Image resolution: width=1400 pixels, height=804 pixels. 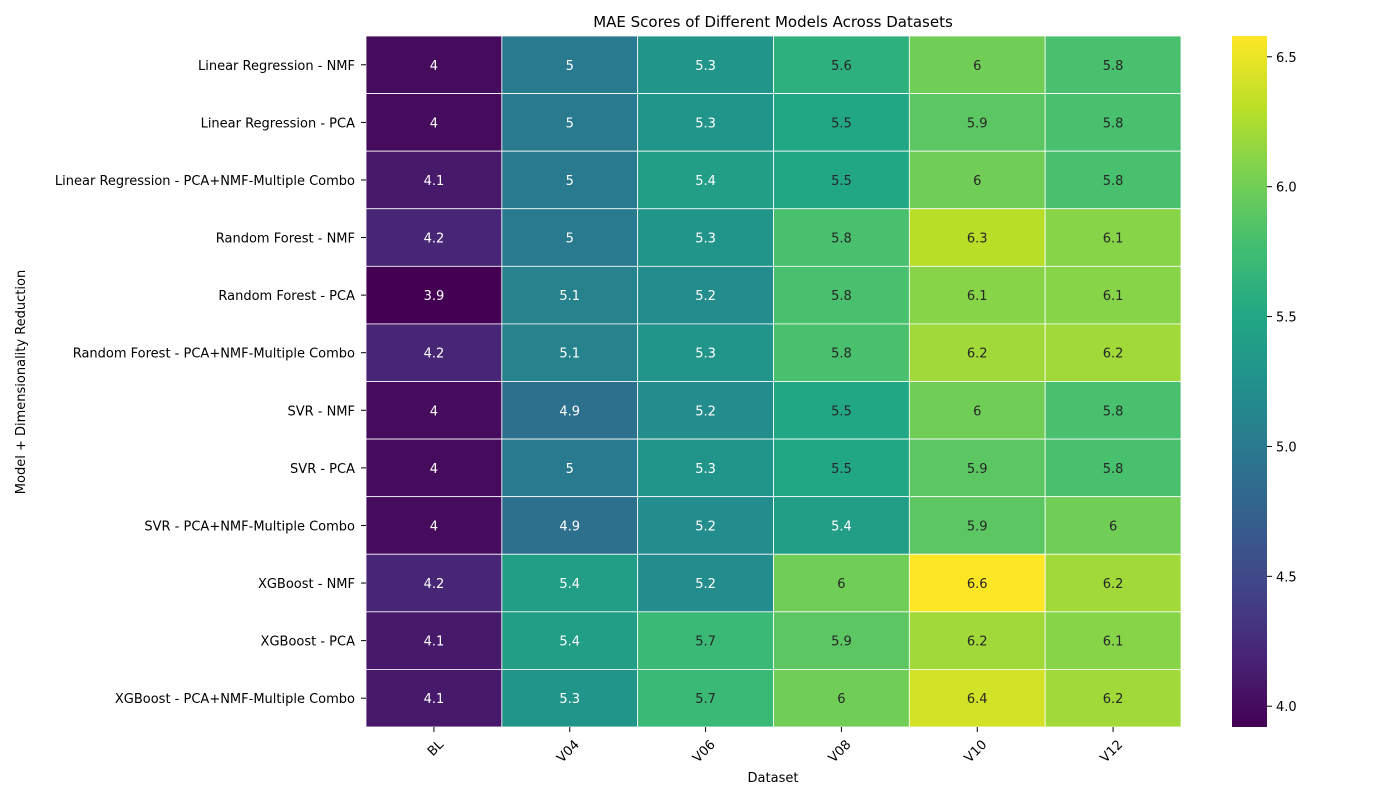 What do you see at coordinates (568, 751) in the screenshot?
I see `x-tick-label: V04` at bounding box center [568, 751].